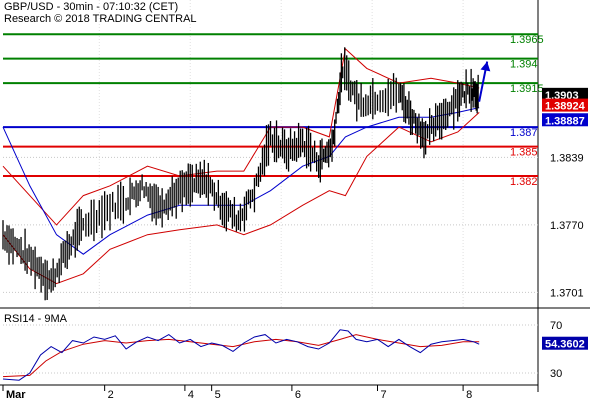  I want to click on price-axis-tick: 1.3839, so click(567, 158).